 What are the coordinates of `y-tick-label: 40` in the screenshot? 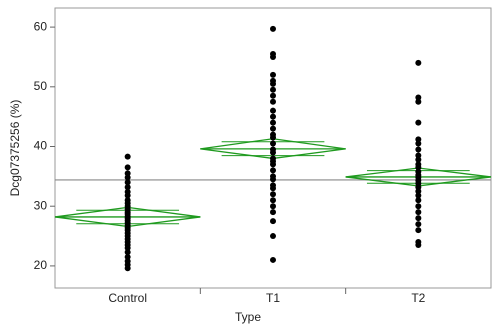 It's located at (41, 146).